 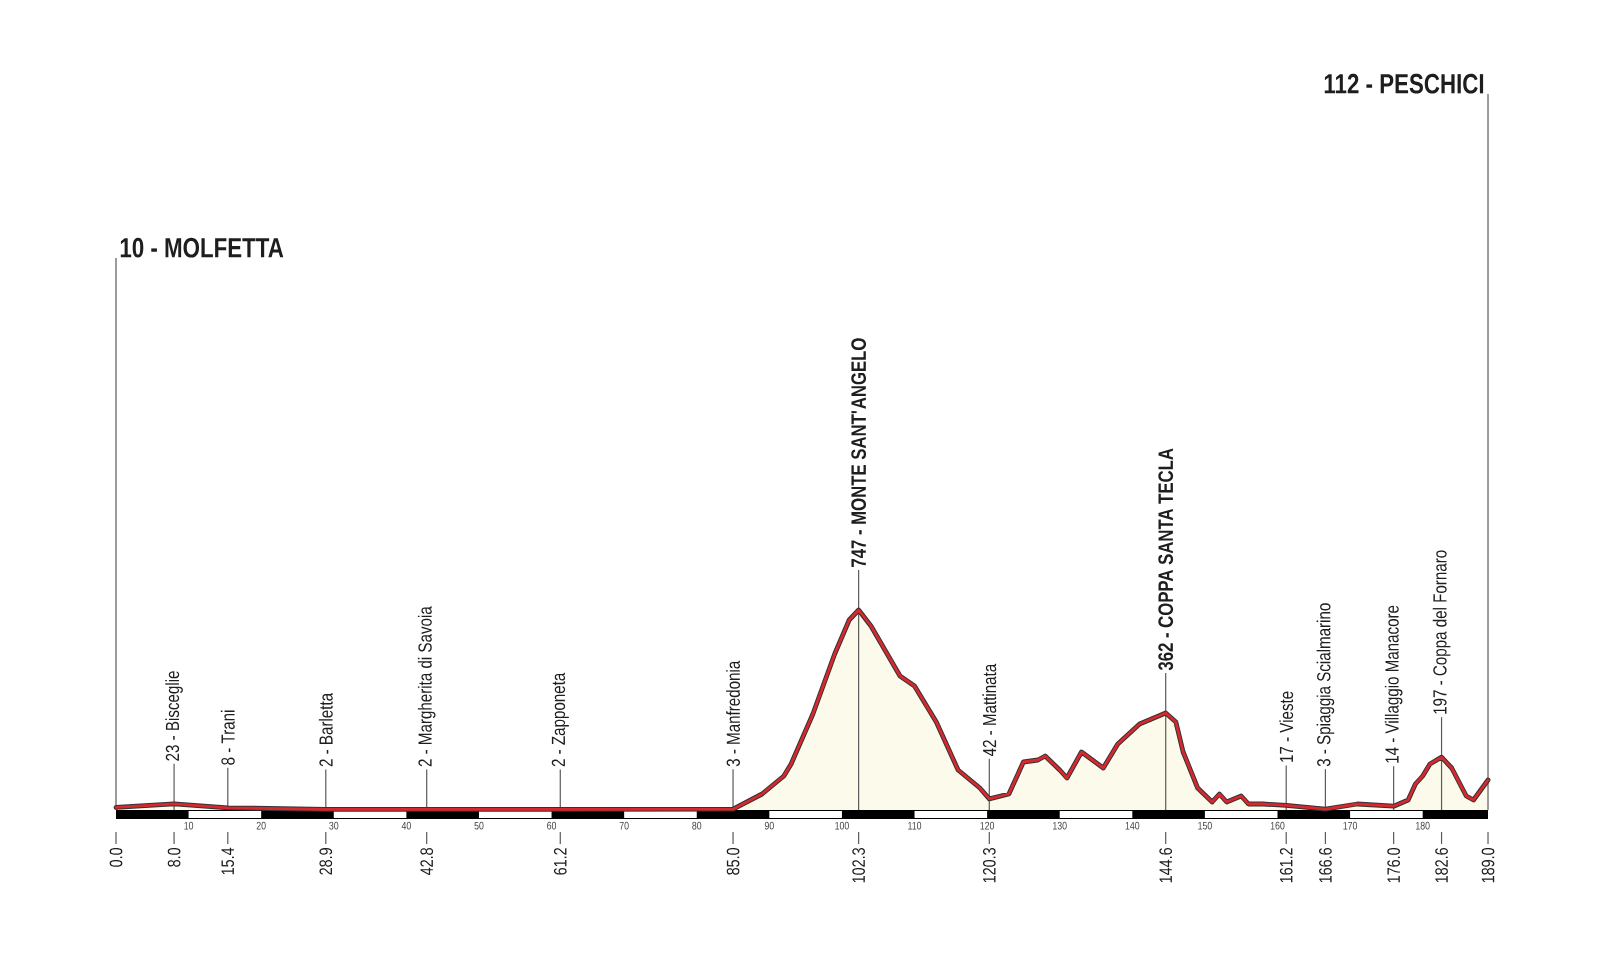 What do you see at coordinates (227, 737) in the screenshot?
I see `annotation: 8 - Trani` at bounding box center [227, 737].